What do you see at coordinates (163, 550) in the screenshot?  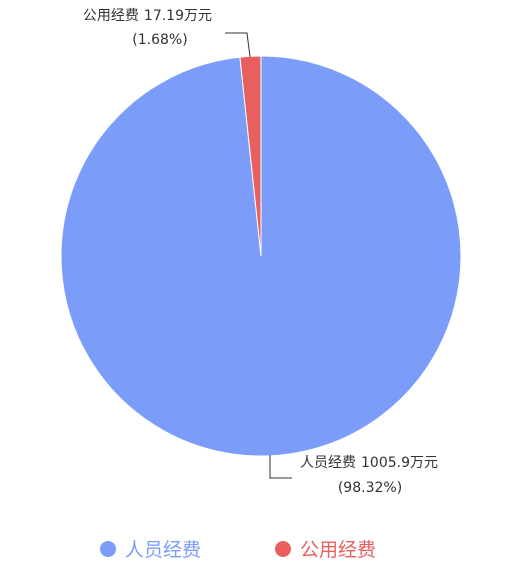 I see `legend-text: 人员经费` at bounding box center [163, 550].